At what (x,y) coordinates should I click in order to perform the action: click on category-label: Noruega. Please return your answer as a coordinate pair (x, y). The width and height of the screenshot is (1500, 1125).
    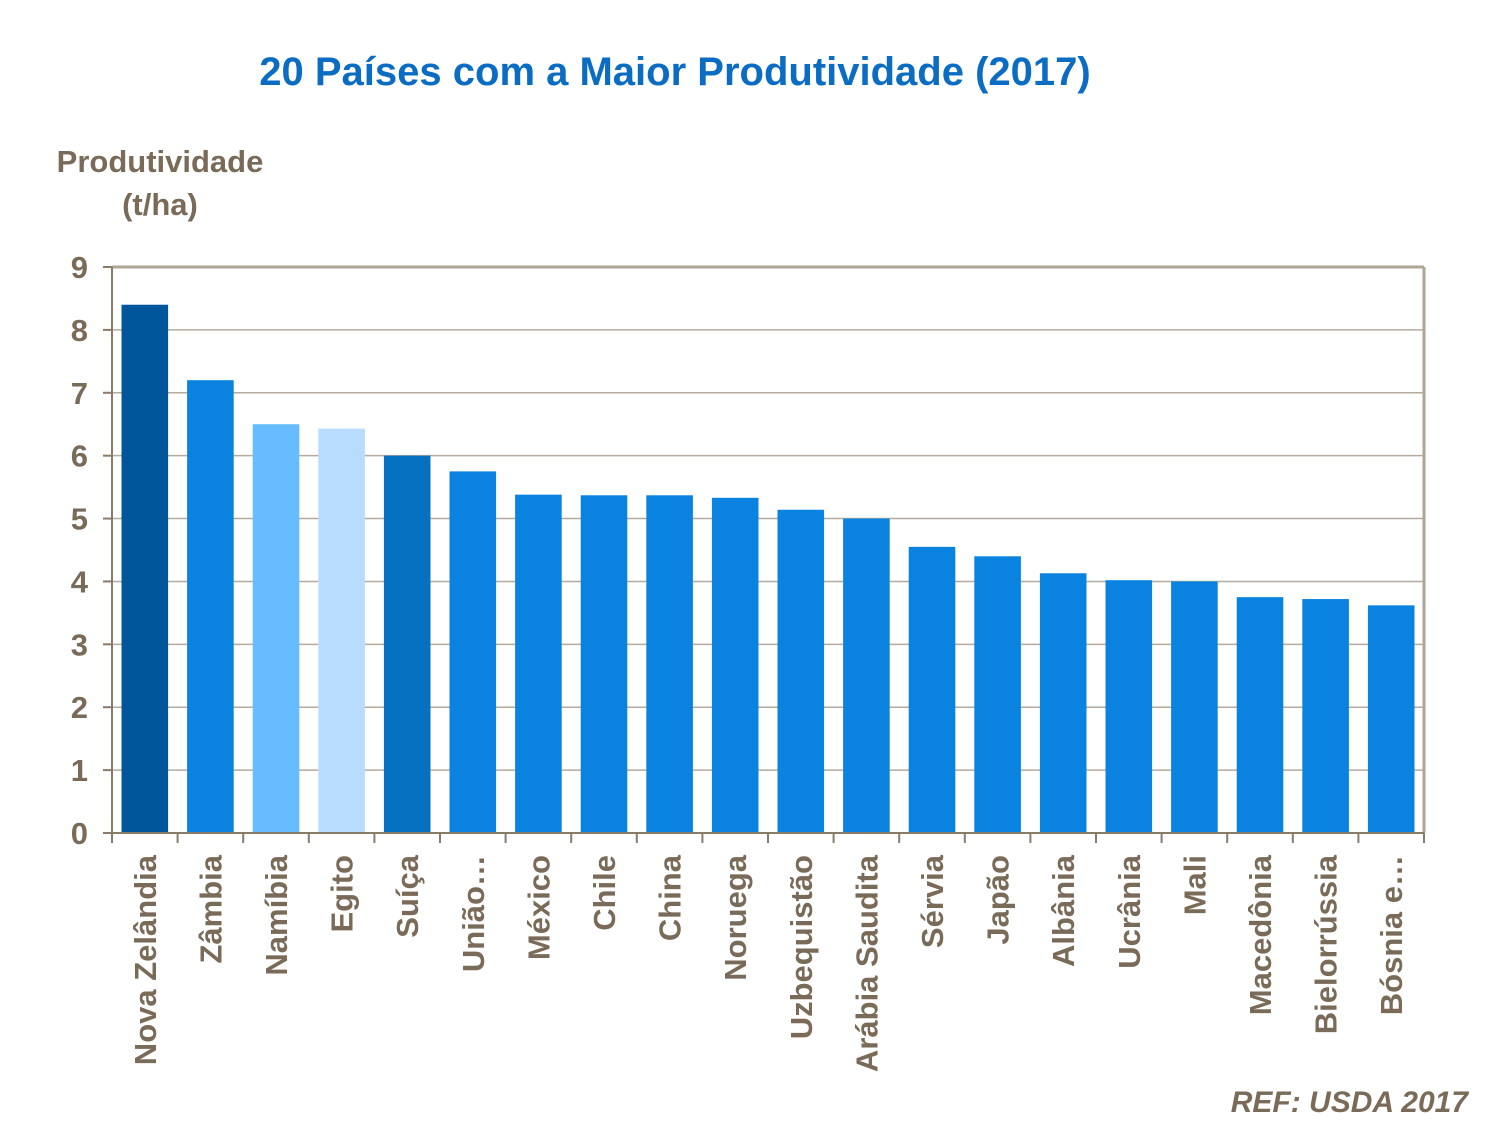
    Looking at the image, I should click on (735, 917).